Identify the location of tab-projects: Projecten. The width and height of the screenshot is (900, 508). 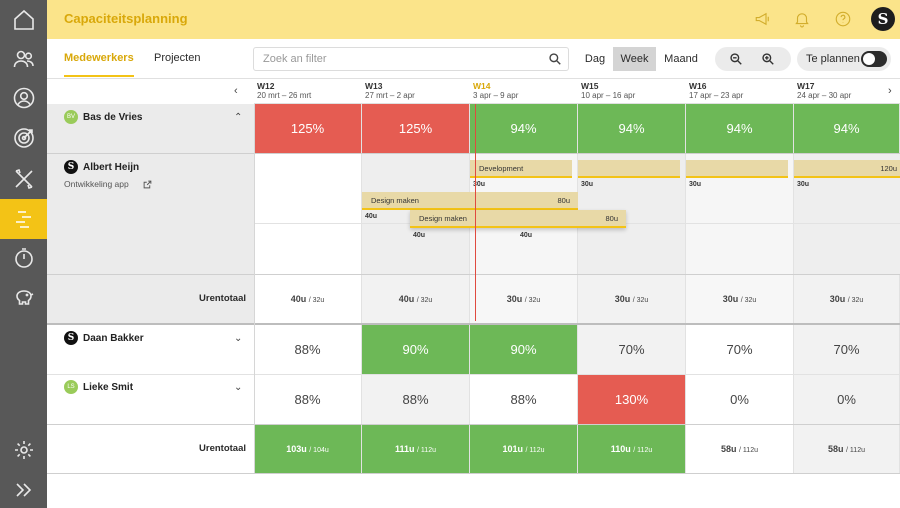
(177, 58).